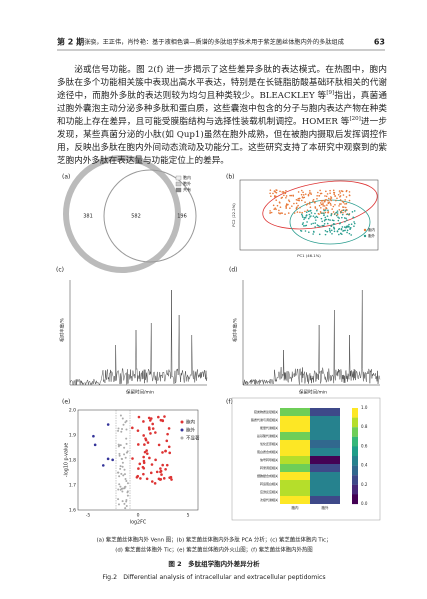  What do you see at coordinates (230, 177) in the screenshot?
I see `label: (b)` at bounding box center [230, 177].